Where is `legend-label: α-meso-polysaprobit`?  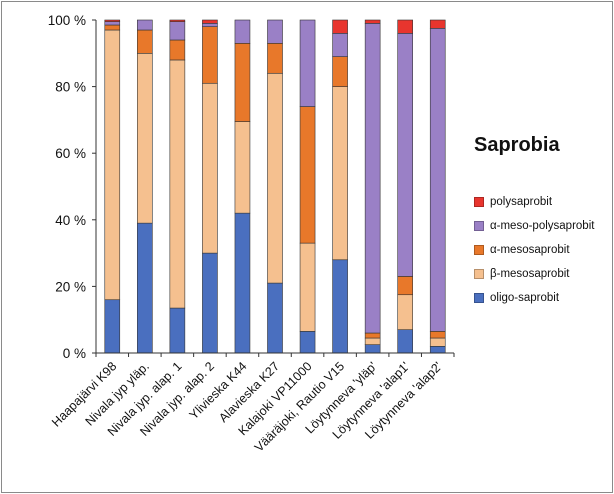 legend-label: α-meso-polysaprobit is located at coordinates (542, 226).